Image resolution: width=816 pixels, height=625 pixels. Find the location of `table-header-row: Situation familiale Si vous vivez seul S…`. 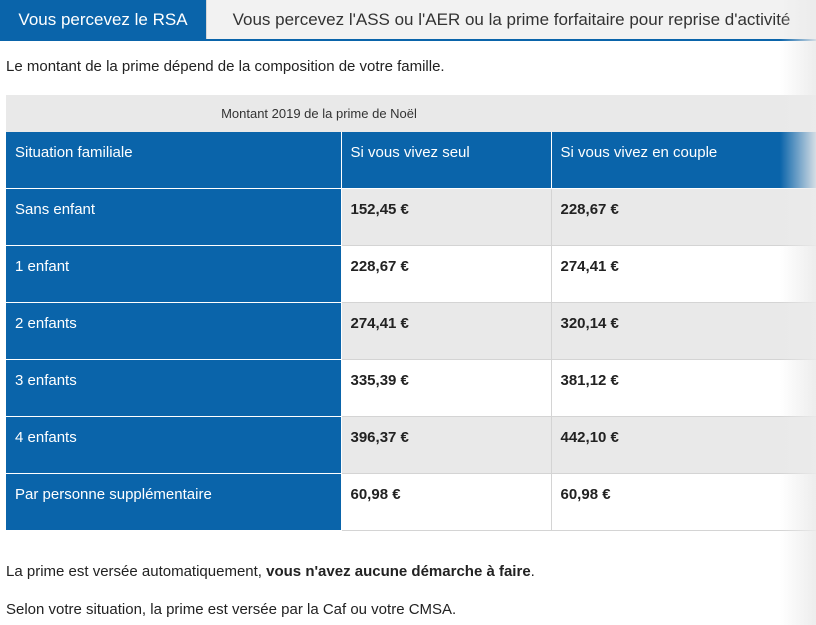

table-header-row: Situation familiale Si vous vivez seul S… is located at coordinates (411, 160).